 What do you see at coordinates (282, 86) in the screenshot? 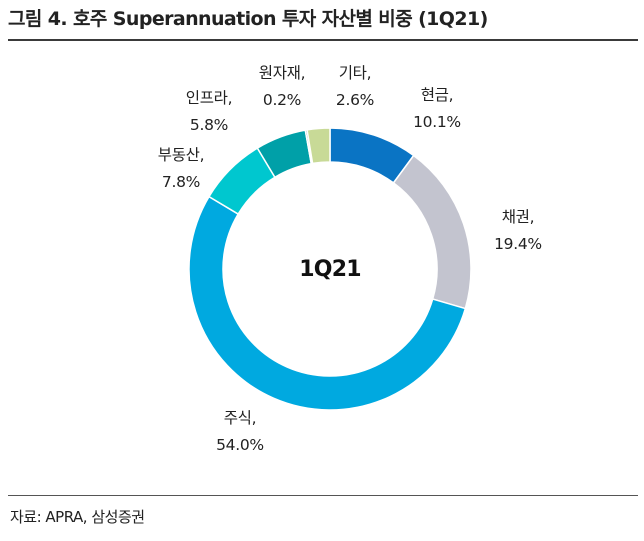
I see `slice-label-5: 원자재, 0.2%` at bounding box center [282, 86].